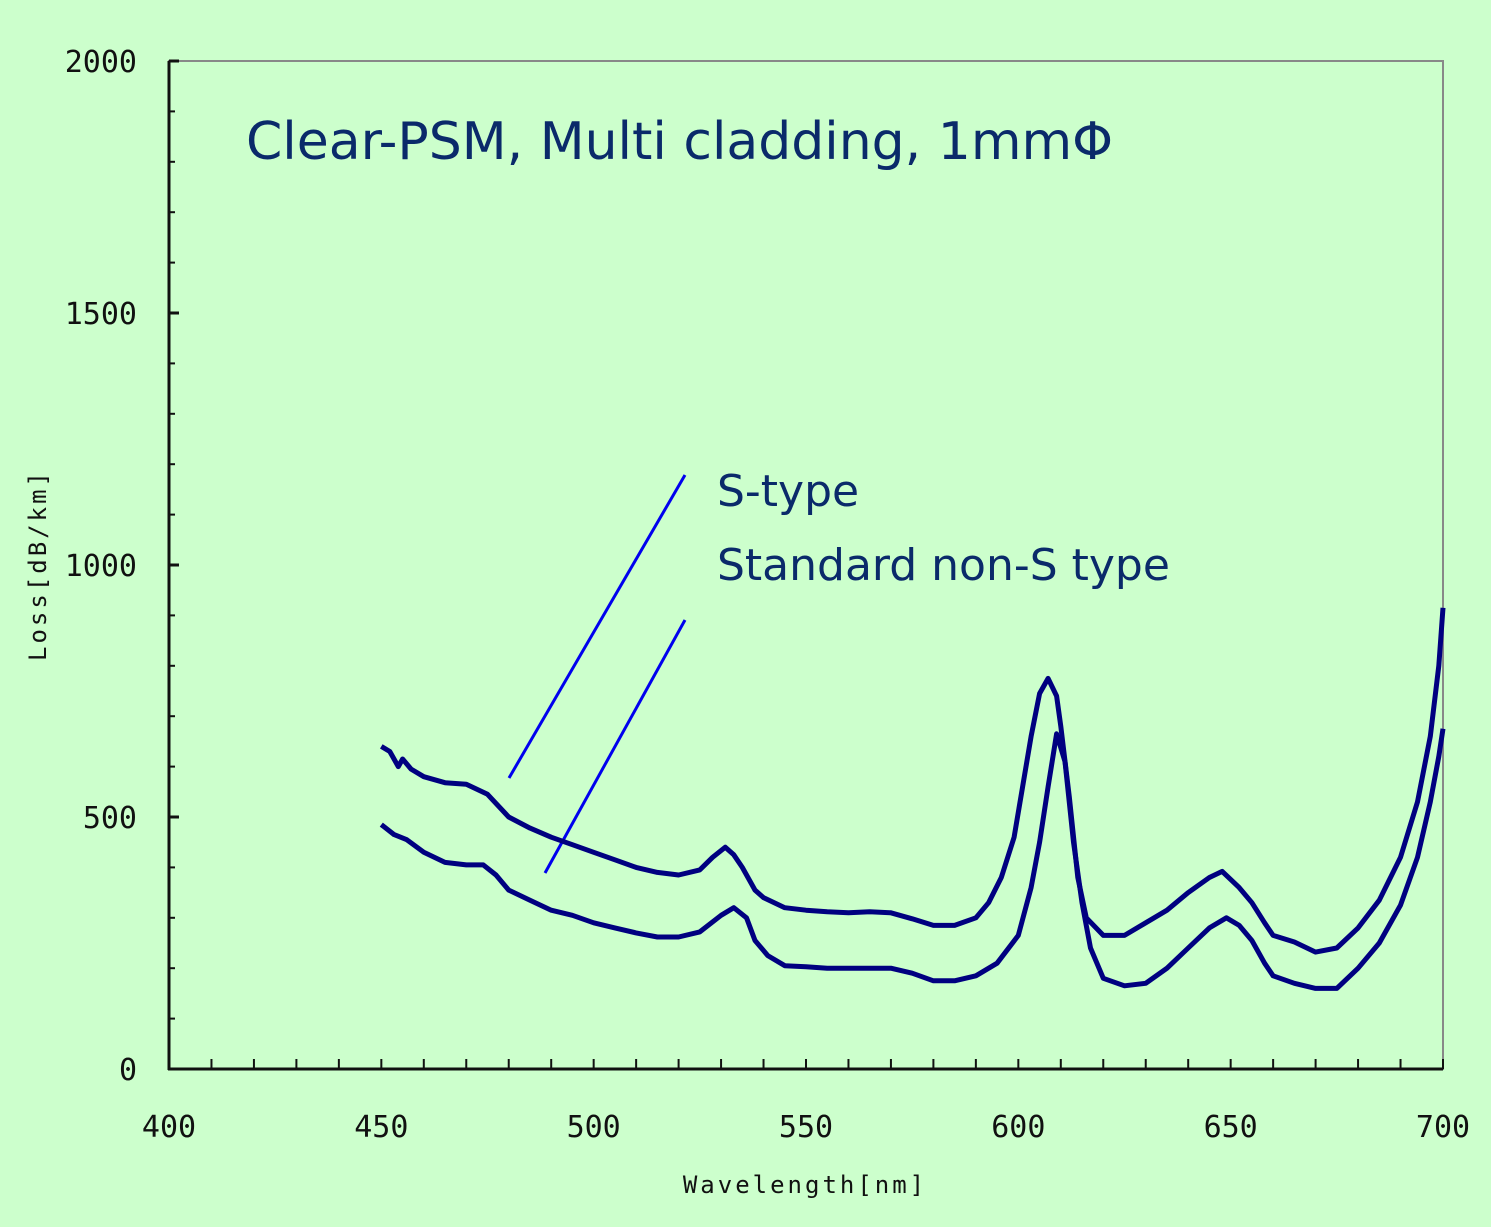  Describe the element at coordinates (1443, 1127) in the screenshot. I see `x-tick-label: 700` at that location.